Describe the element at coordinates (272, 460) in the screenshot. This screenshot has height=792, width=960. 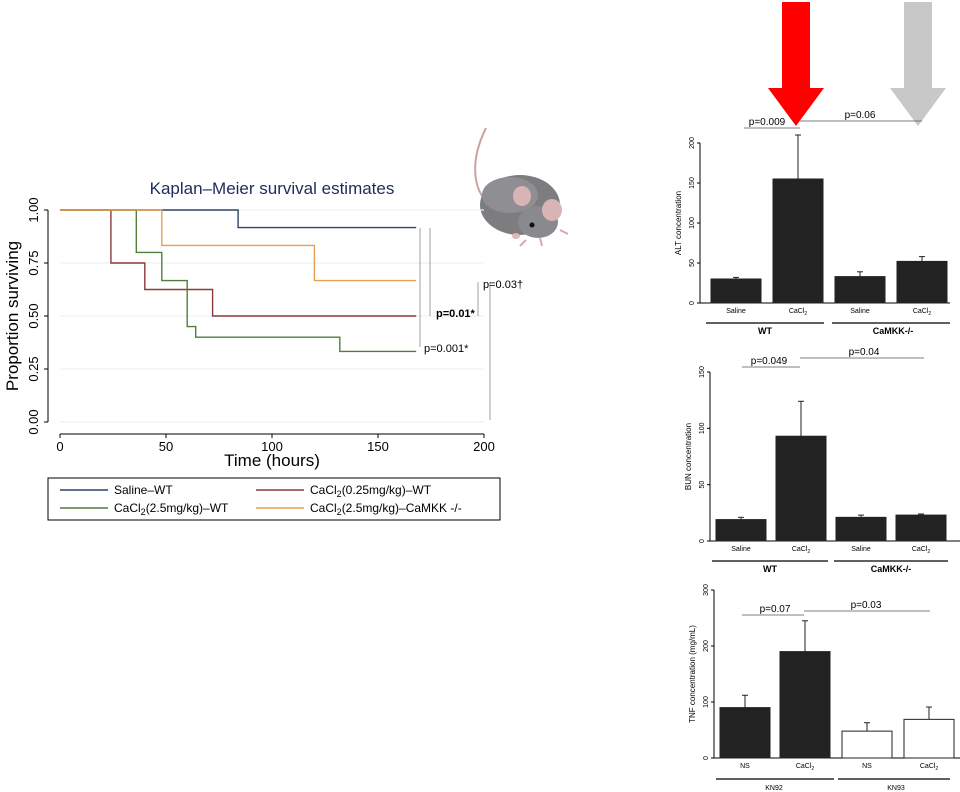
I see `x-axis-label: Time (hours)` at that location.